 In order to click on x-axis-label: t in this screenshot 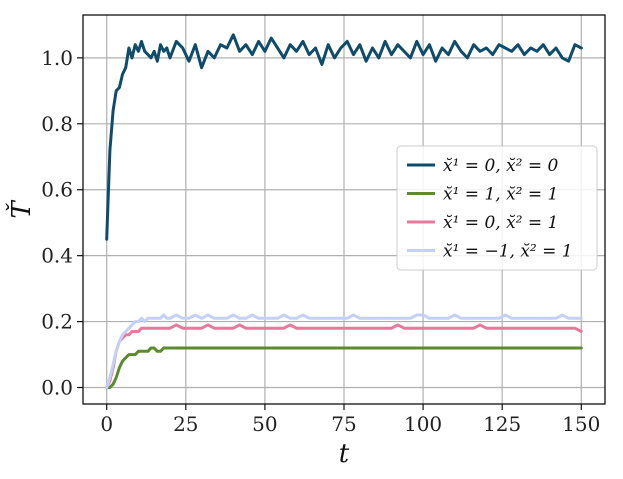, I will do `click(344, 454)`.